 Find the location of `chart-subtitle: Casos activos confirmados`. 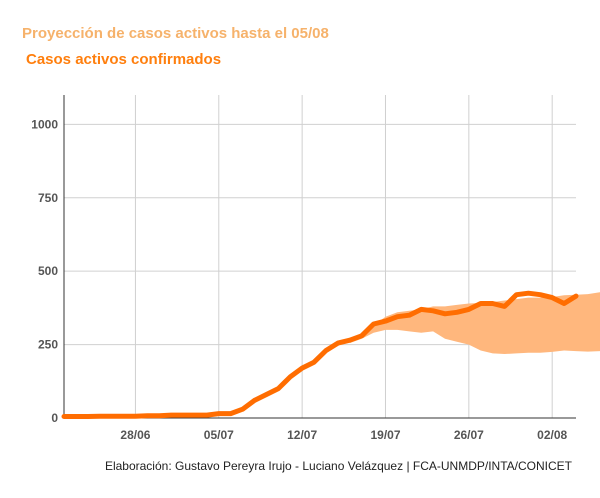

chart-subtitle: Casos activos confirmados is located at coordinates (124, 59).